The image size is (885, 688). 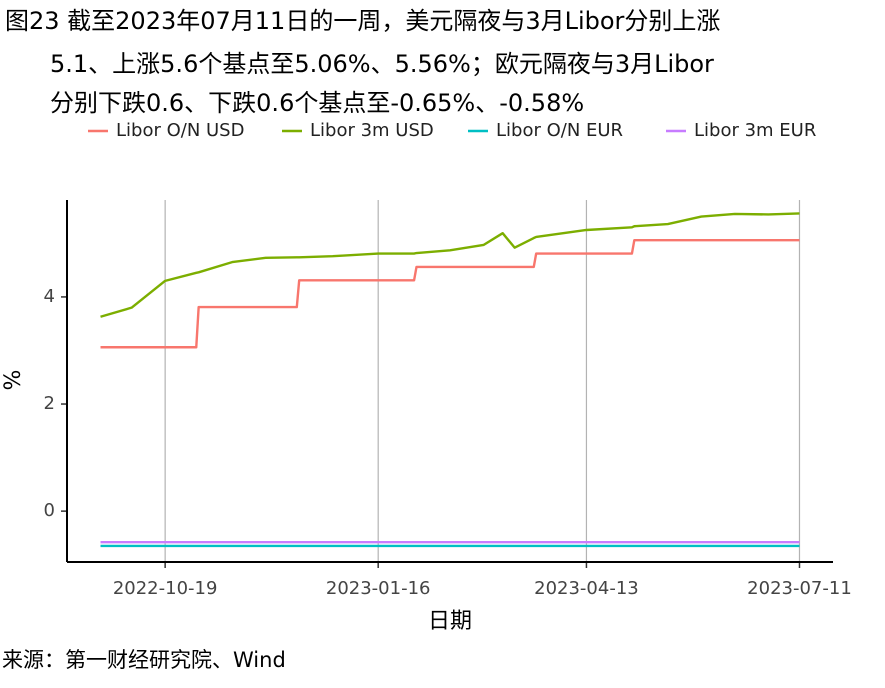 I want to click on chart-title: 分别下跌0.6、下跌0.6个基点至-0.65%、-0.58%, so click(x=317, y=103).